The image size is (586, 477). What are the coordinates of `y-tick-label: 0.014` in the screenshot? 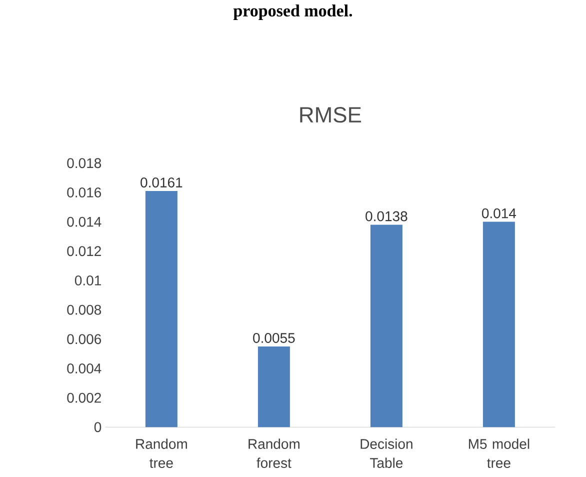 It's located at (84, 221).